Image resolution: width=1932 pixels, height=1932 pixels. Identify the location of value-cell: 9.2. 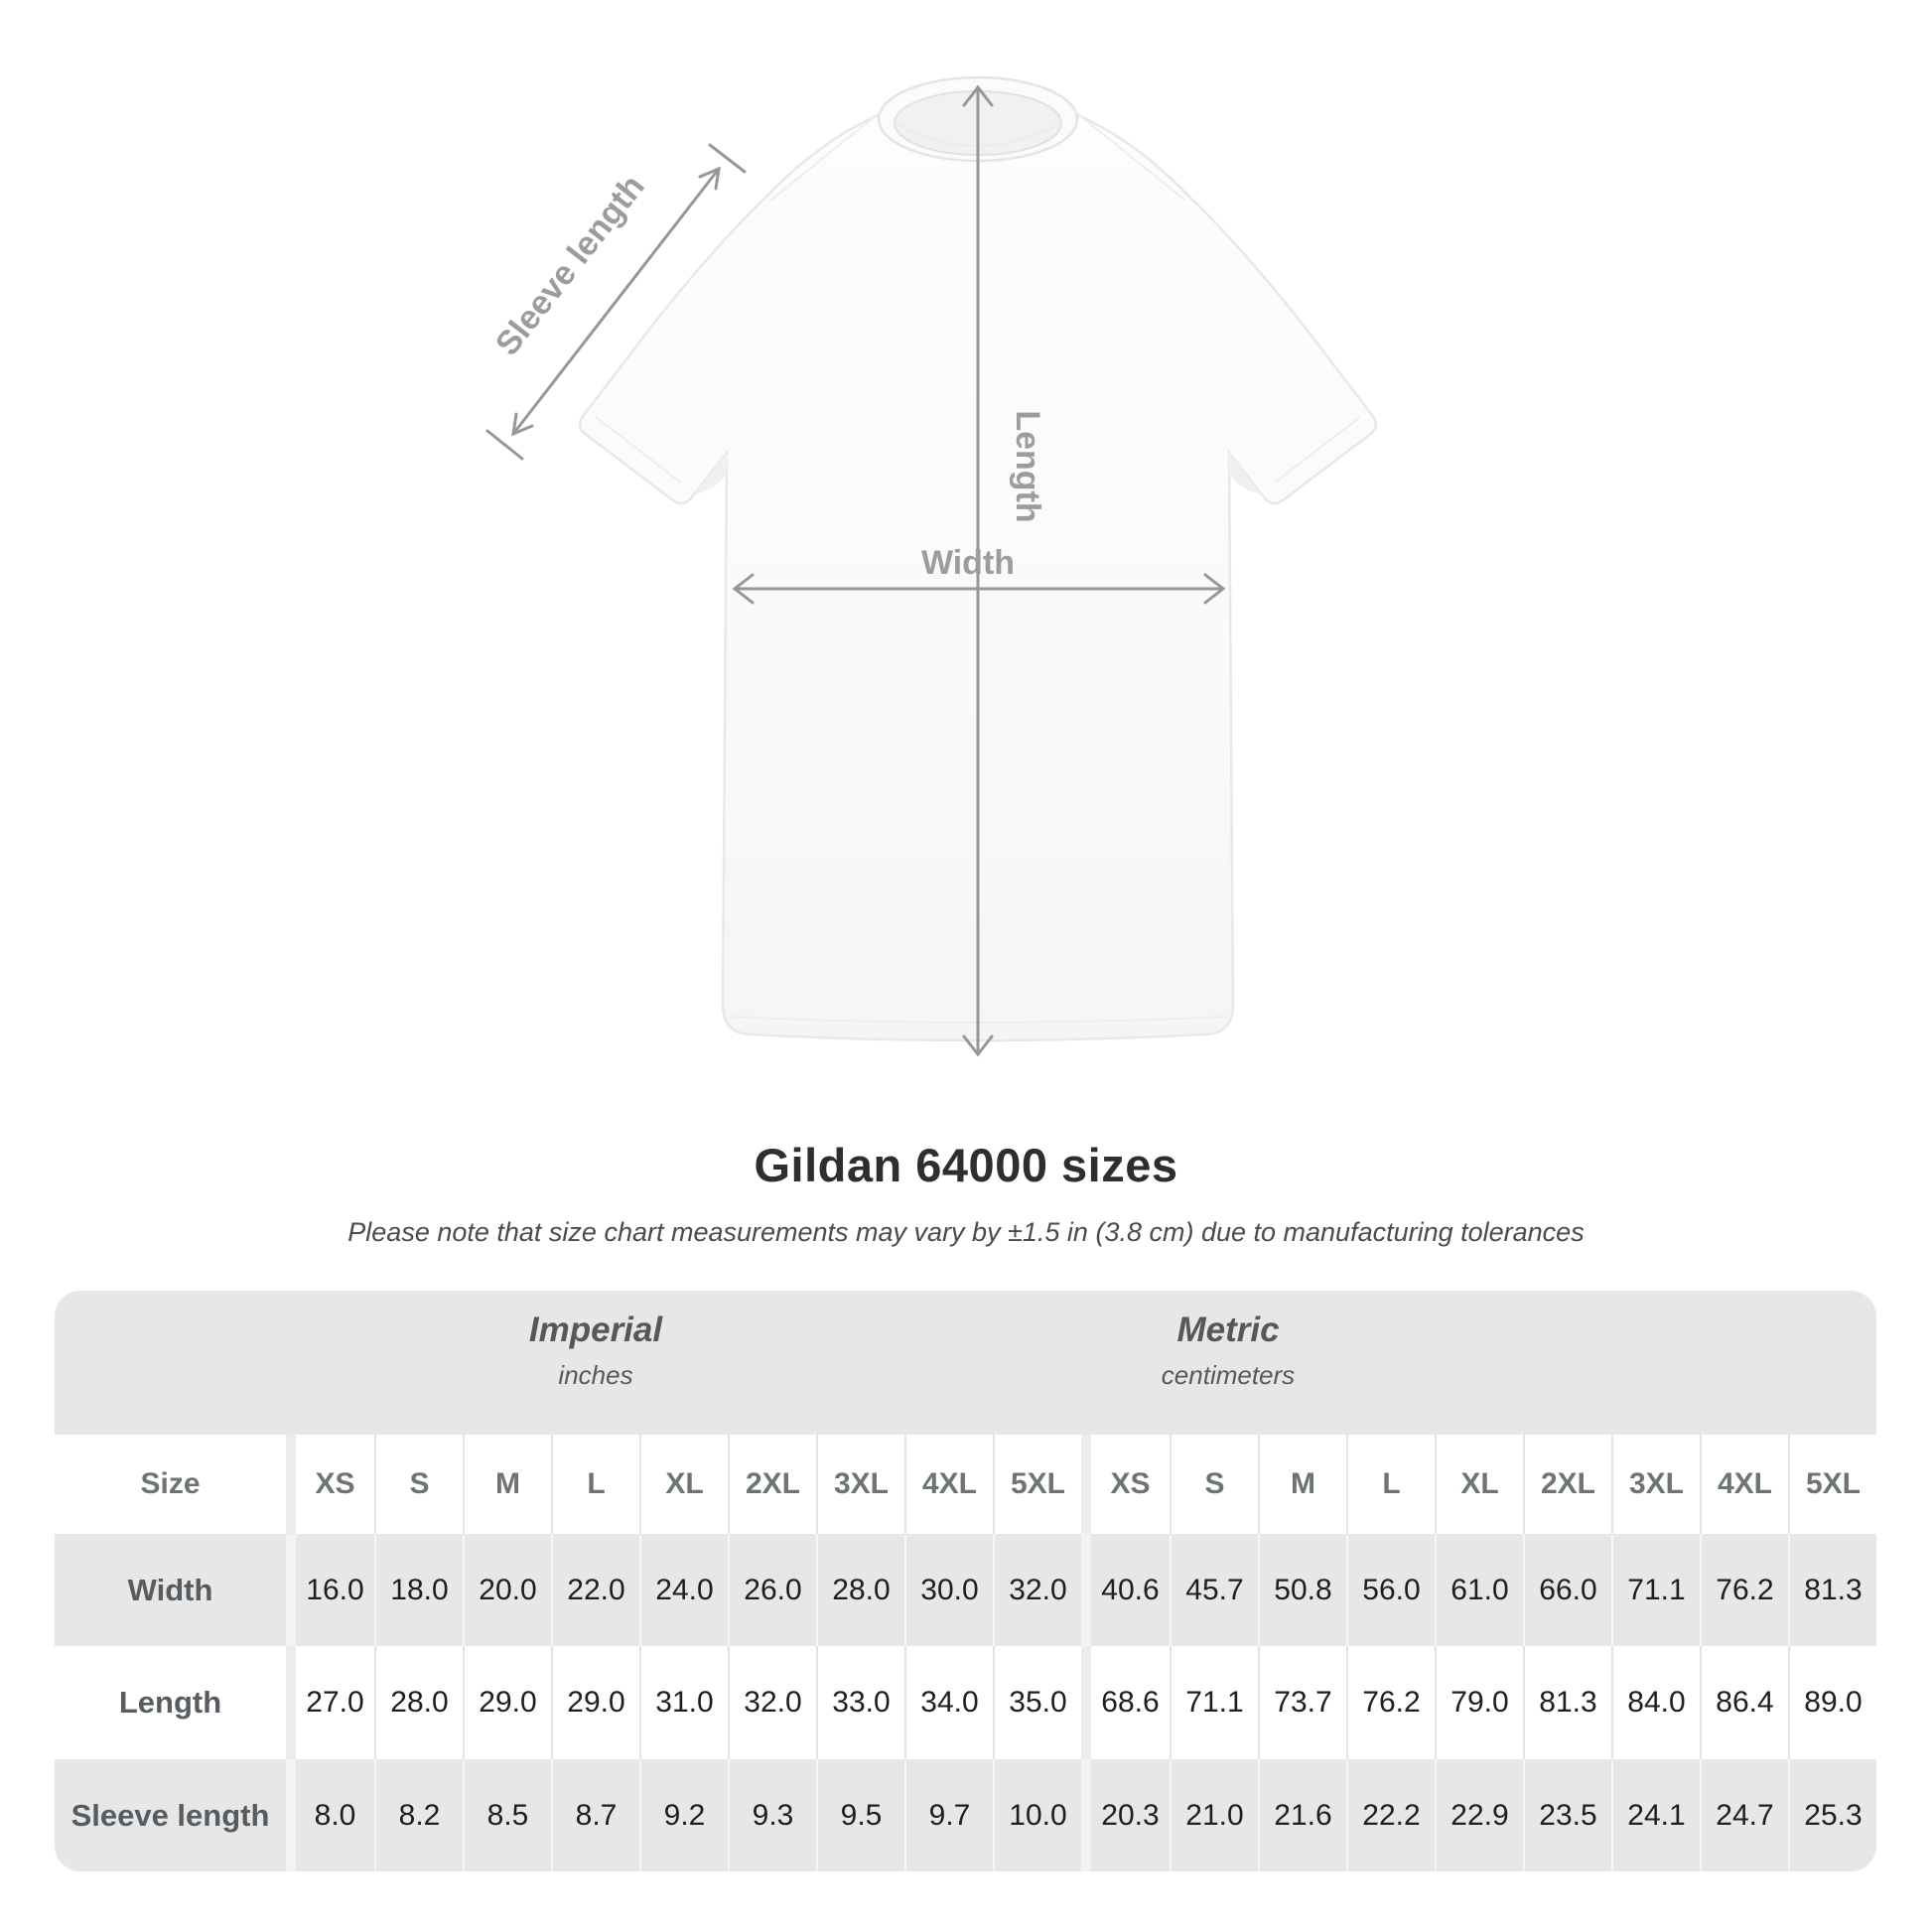
(683, 1815).